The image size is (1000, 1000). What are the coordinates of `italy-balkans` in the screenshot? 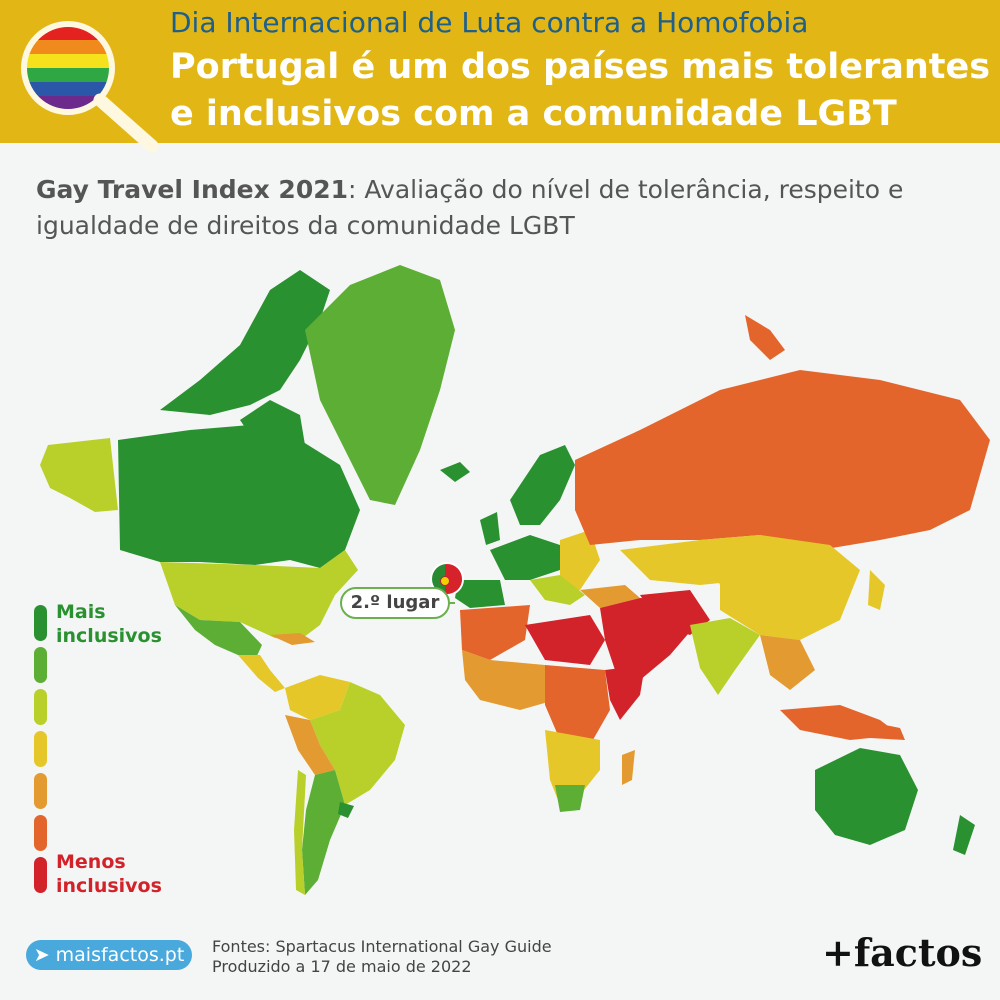 It's located at (557, 590).